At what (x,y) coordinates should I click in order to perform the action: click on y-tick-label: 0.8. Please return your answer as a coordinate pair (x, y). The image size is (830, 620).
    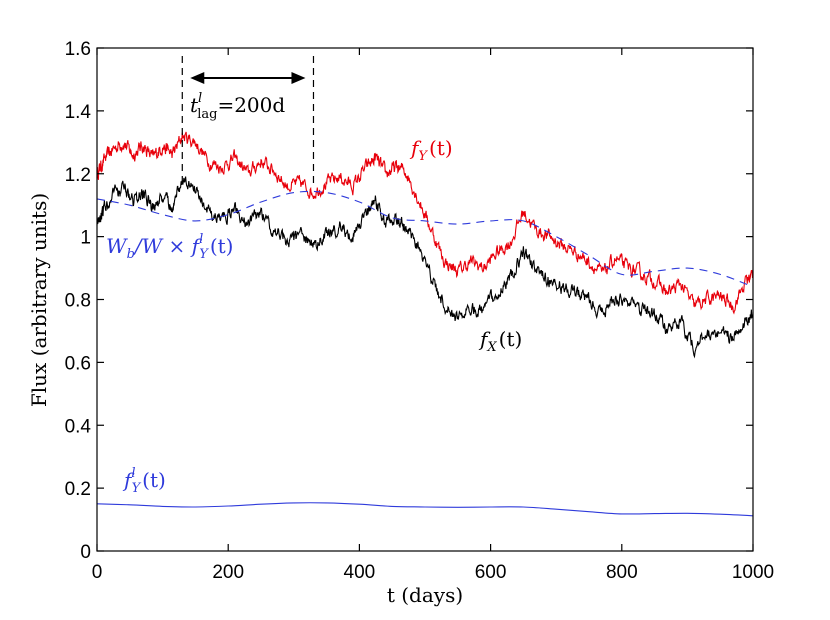
    Looking at the image, I should click on (78, 301).